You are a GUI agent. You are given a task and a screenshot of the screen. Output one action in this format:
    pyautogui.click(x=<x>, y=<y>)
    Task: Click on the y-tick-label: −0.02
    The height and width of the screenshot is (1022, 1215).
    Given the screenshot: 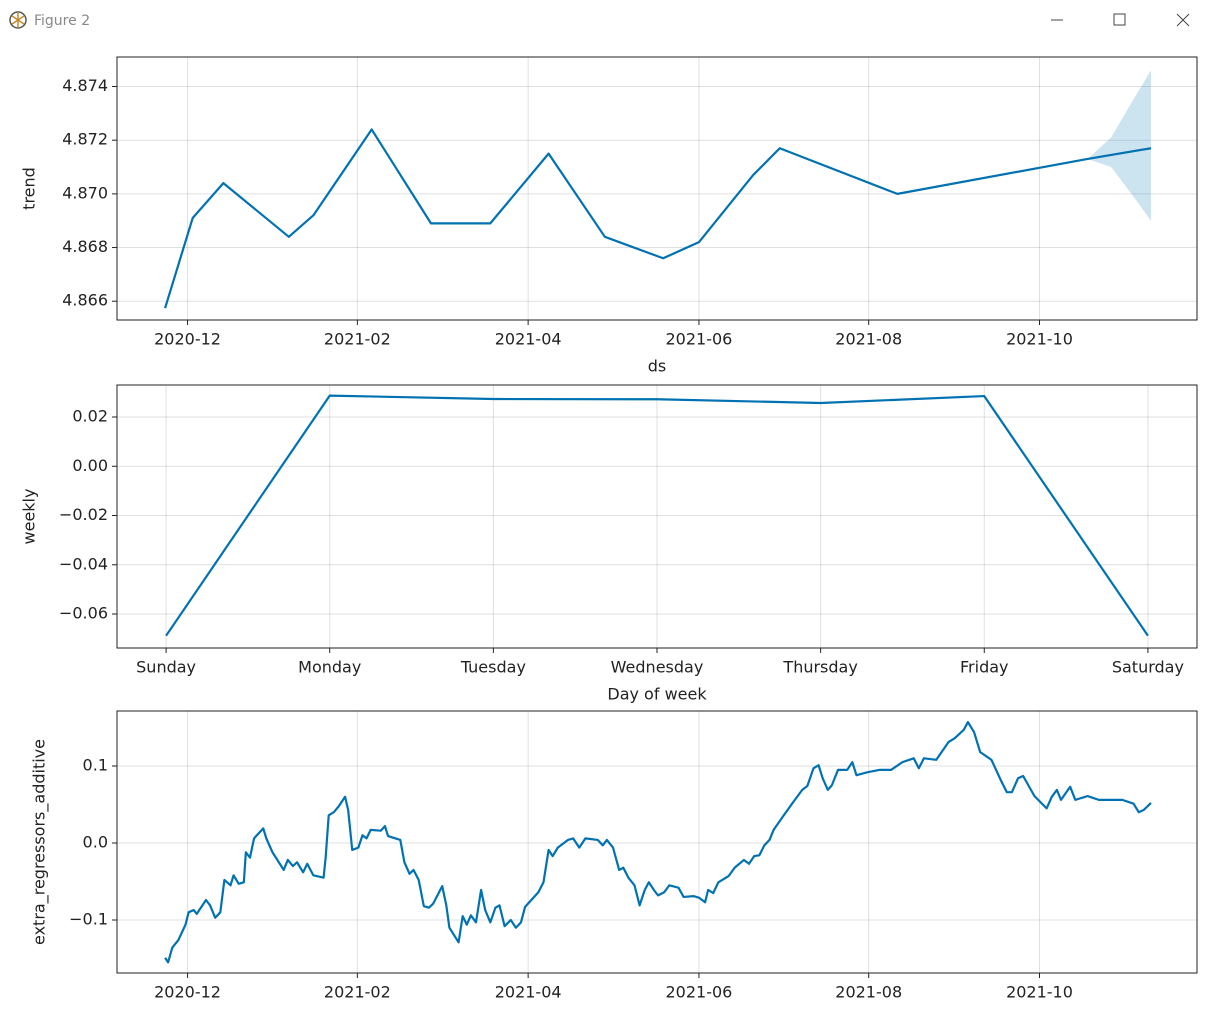 What is the action you would take?
    pyautogui.click(x=83, y=514)
    